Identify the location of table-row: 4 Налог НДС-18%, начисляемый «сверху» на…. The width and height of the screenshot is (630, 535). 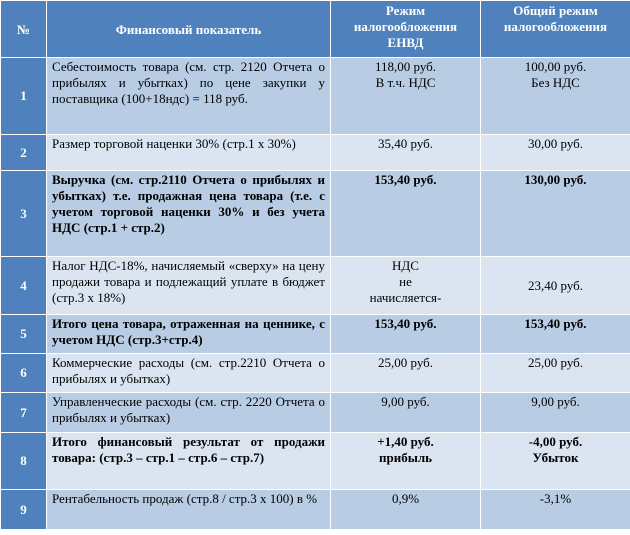
(315, 285).